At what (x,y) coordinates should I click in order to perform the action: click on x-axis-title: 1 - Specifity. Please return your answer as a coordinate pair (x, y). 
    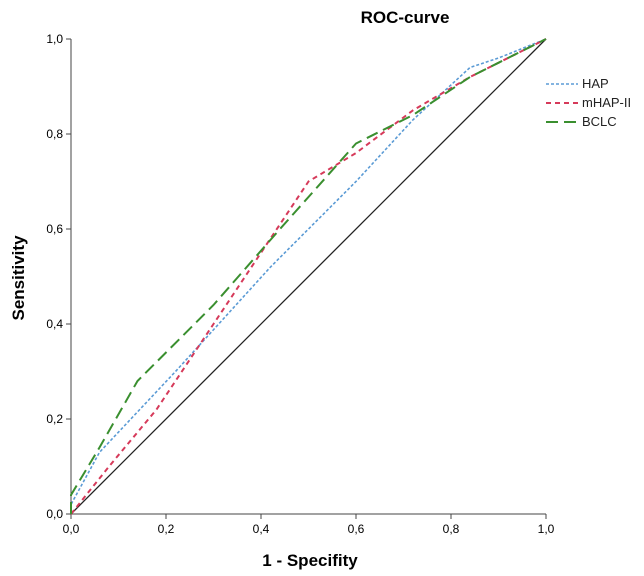
    Looking at the image, I should click on (310, 560).